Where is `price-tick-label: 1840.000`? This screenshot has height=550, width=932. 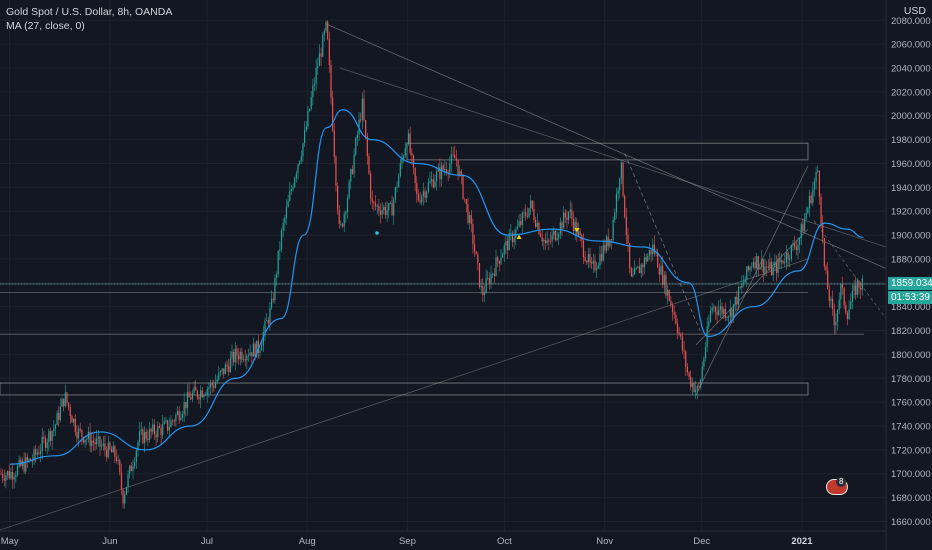
price-tick-label: 1840.000 is located at coordinates (911, 307).